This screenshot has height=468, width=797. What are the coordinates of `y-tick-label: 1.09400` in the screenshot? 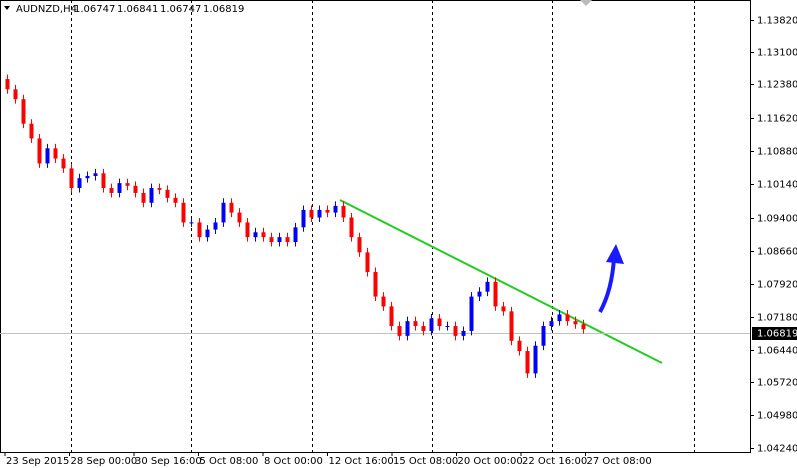 It's located at (777, 219).